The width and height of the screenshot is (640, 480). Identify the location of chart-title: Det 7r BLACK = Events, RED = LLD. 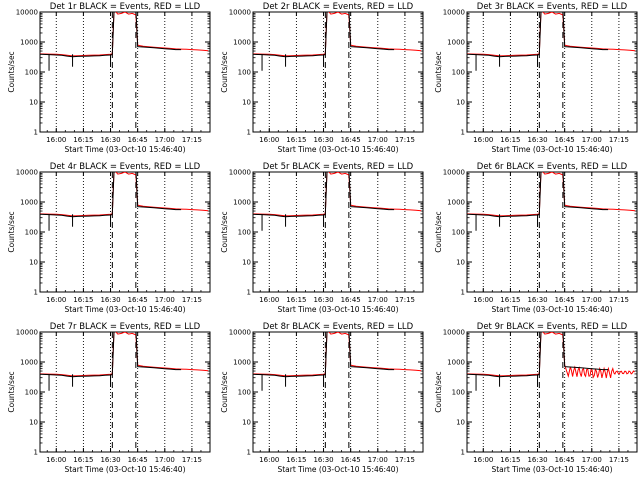
(125, 327).